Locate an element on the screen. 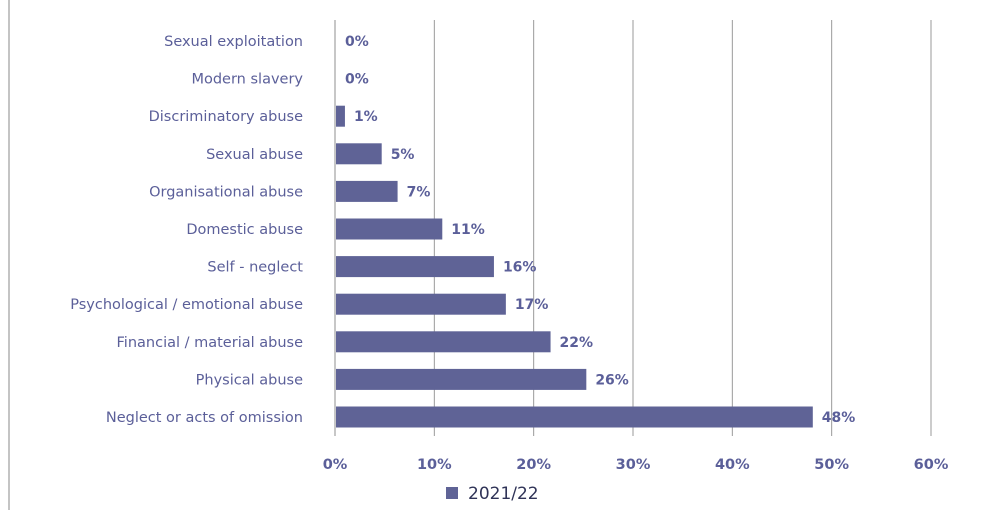 Image resolution: width=984 pixels, height=510 pixels. data-label: 16% is located at coordinates (520, 268).